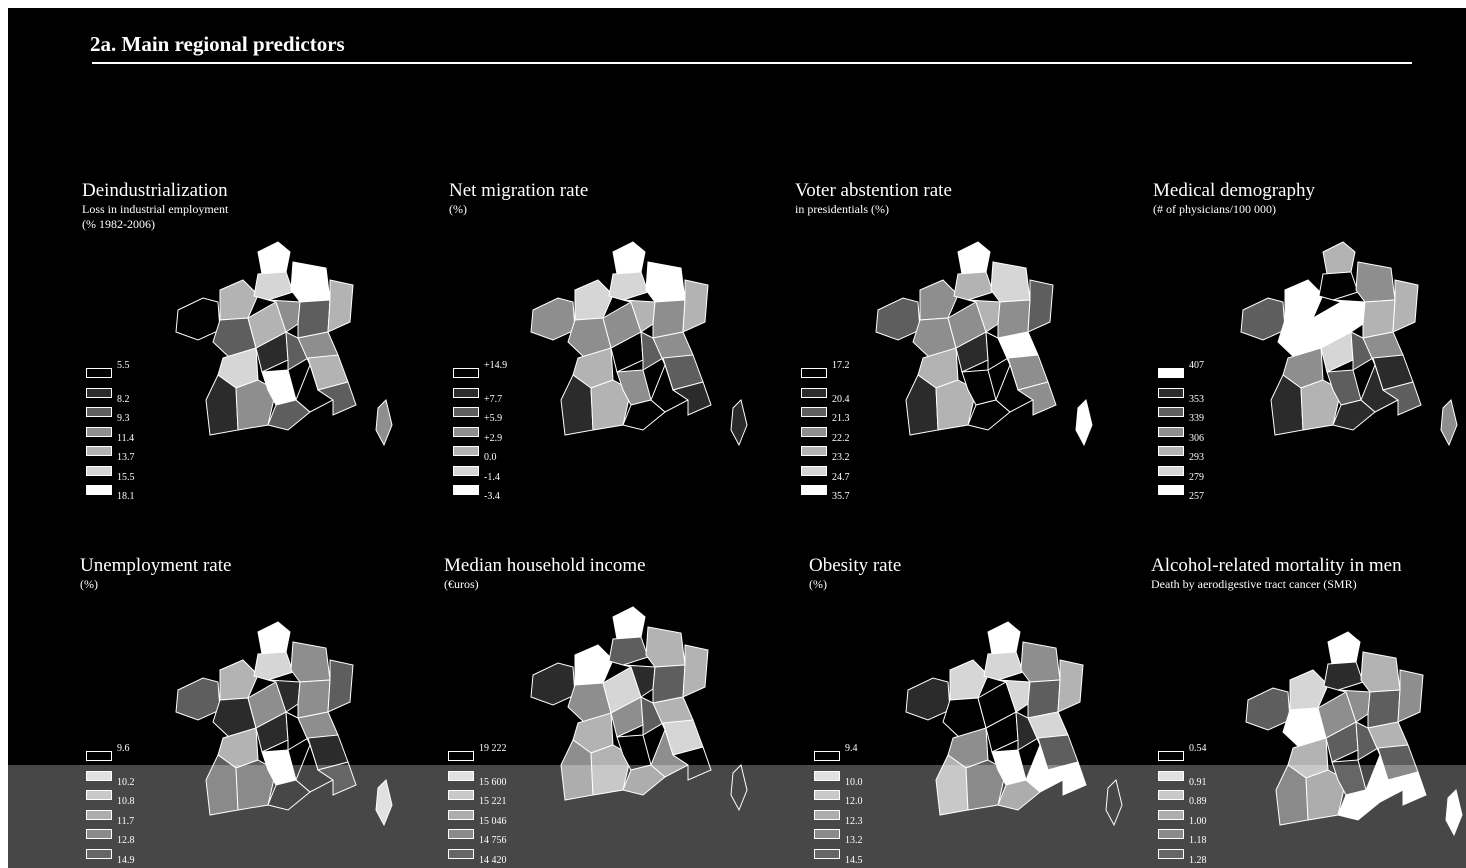  I want to click on legend-label: -1.4, so click(492, 477).